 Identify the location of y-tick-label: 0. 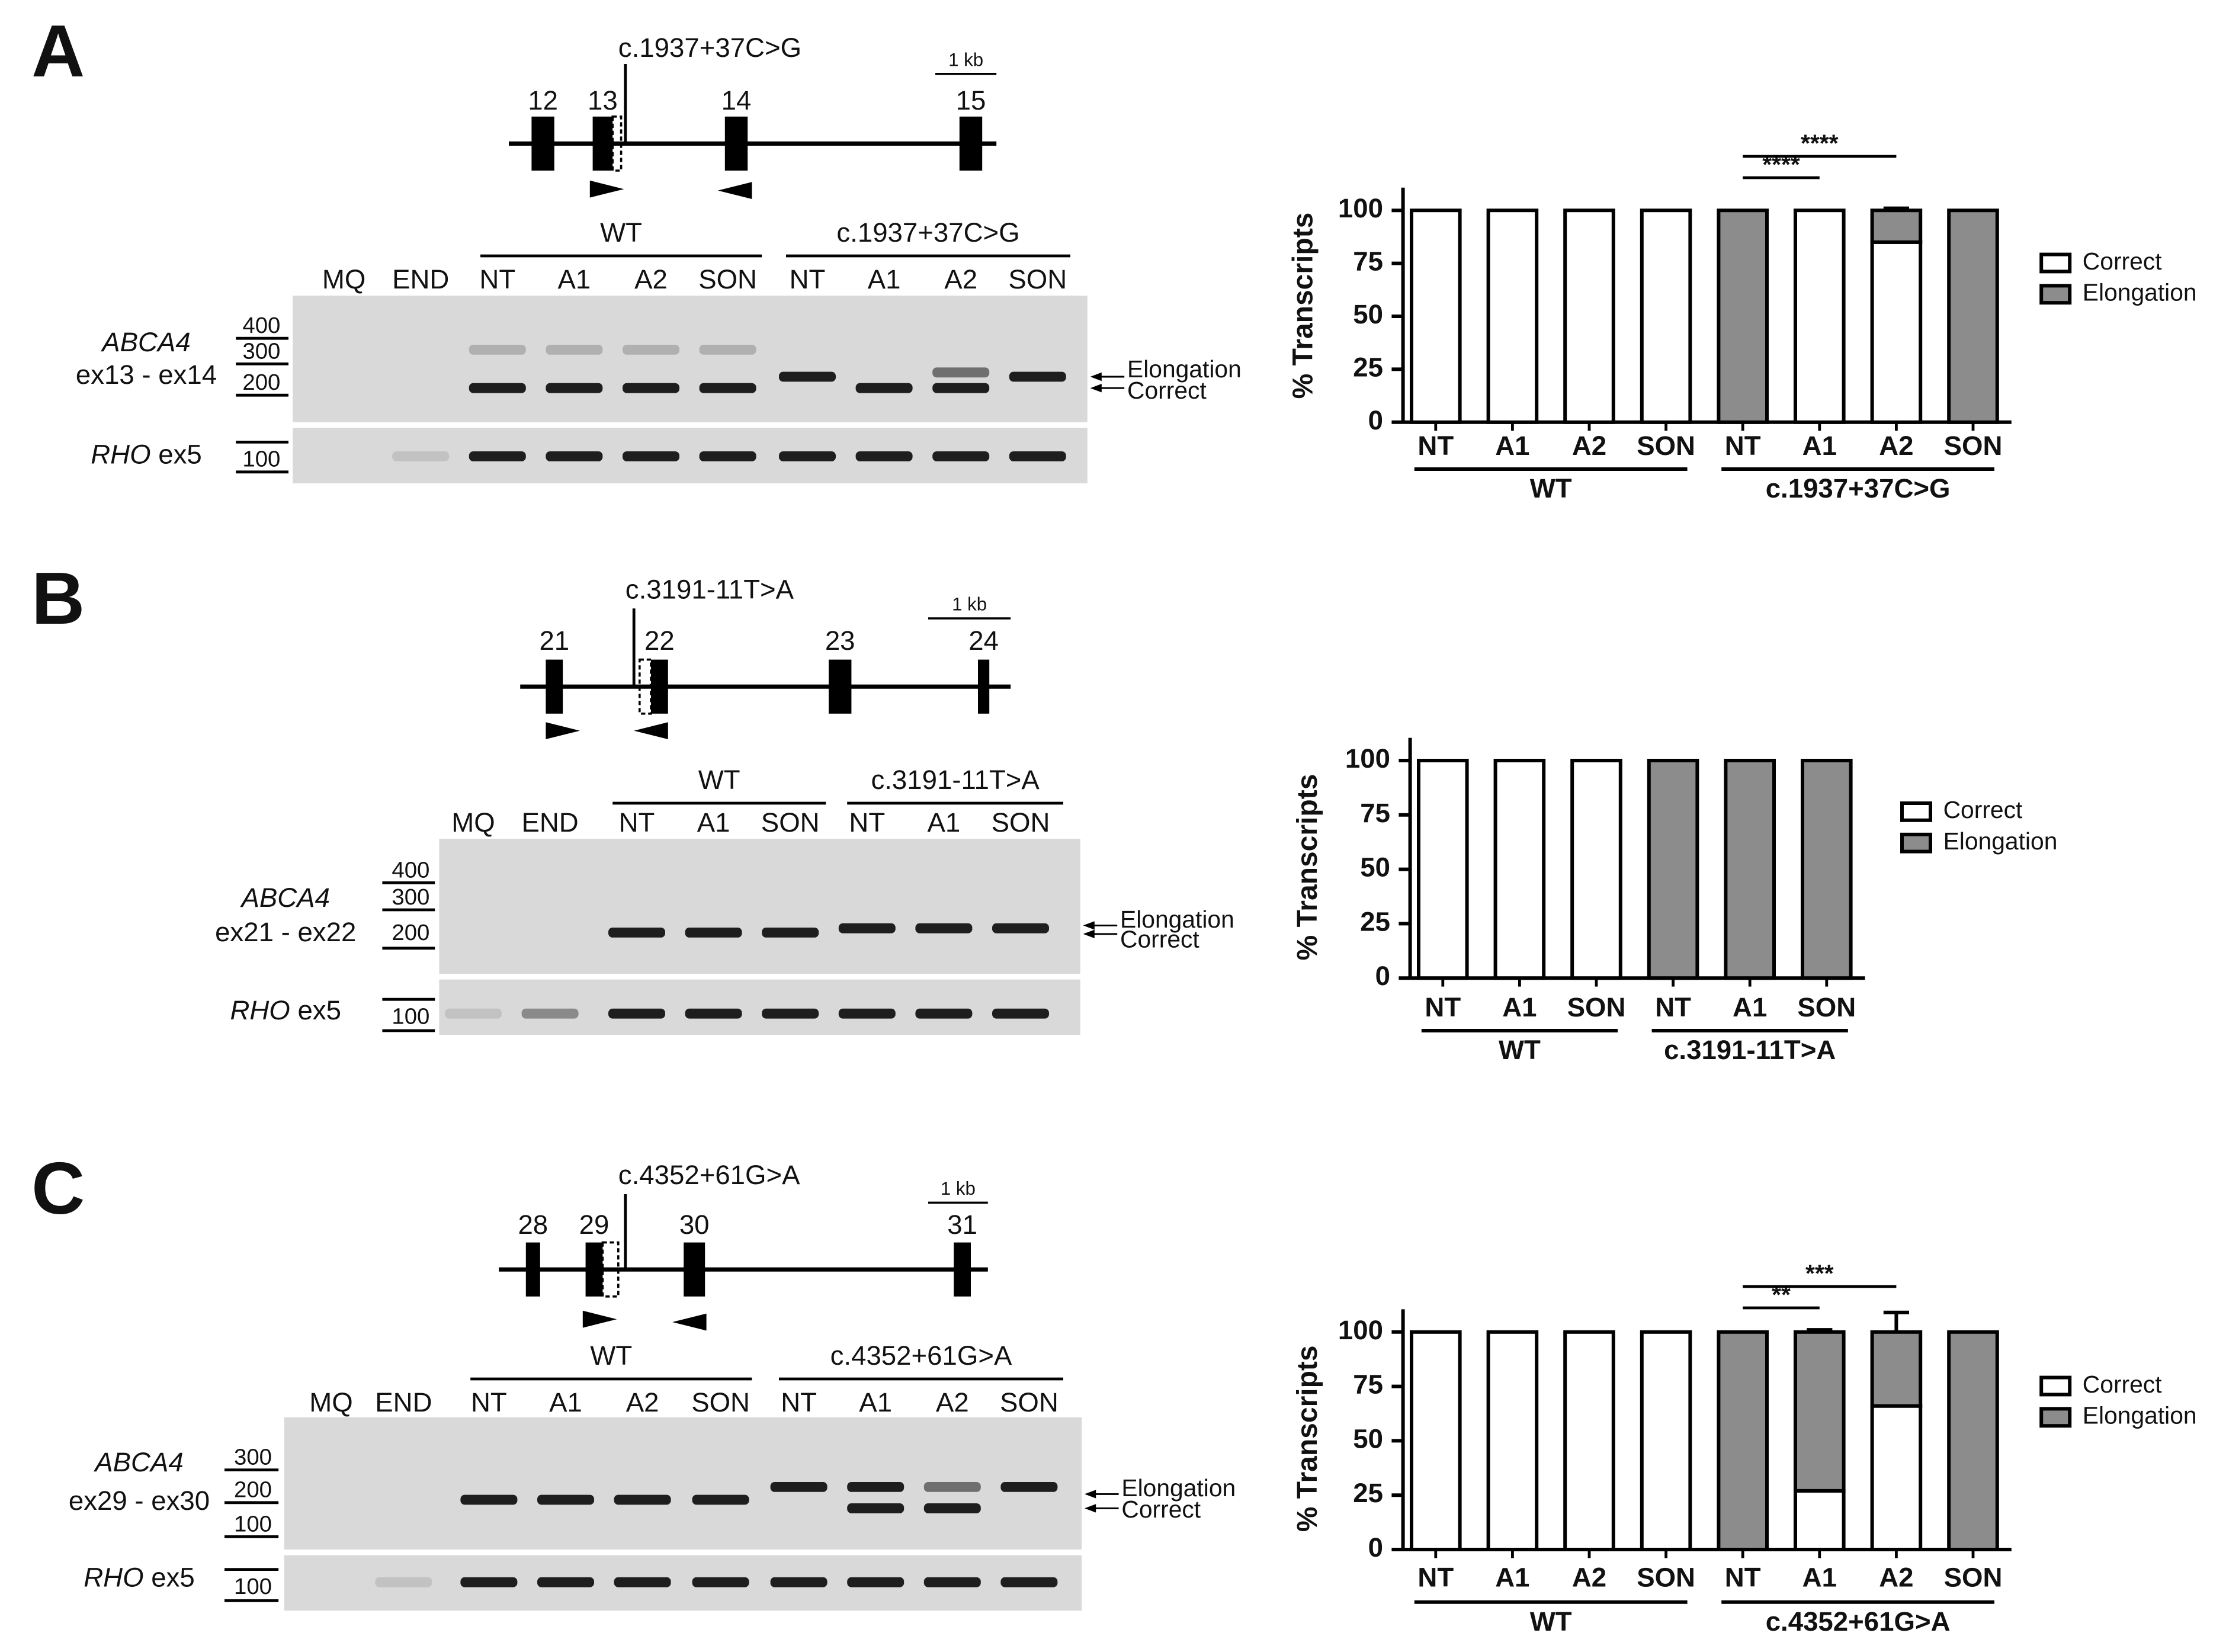
(1376, 1547).